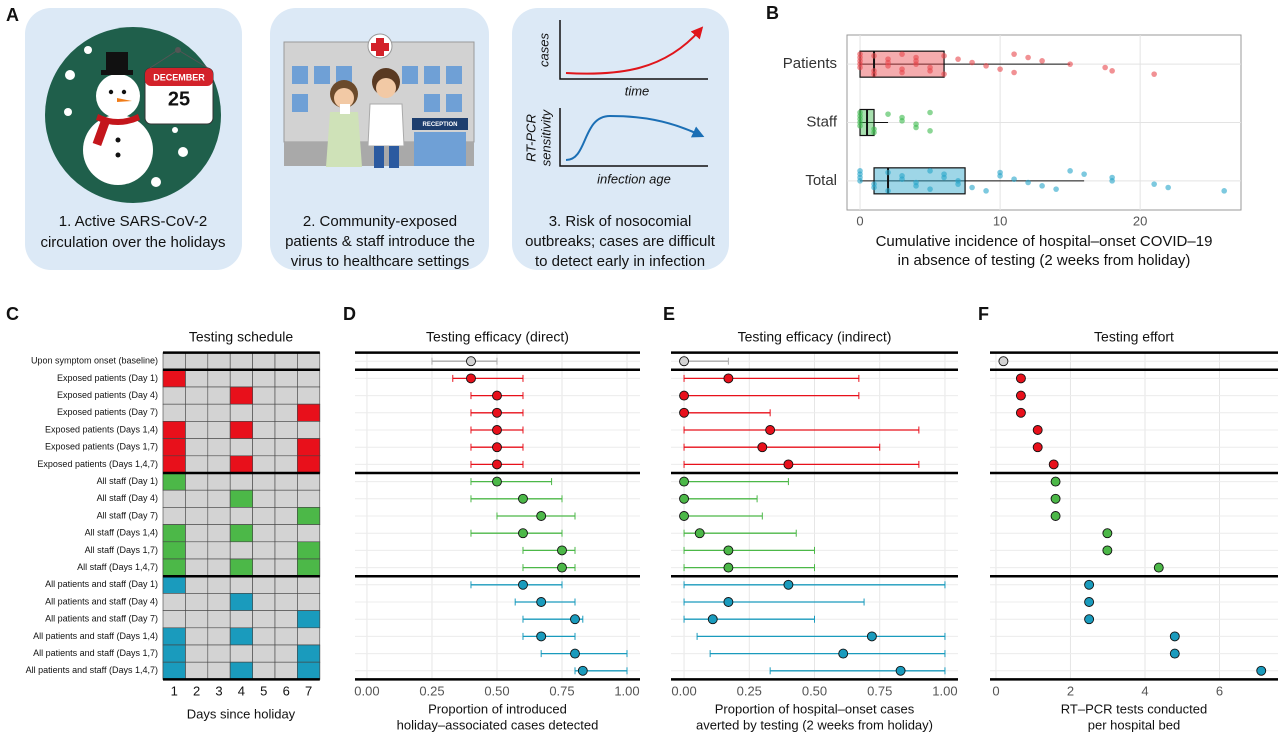  Describe the element at coordinates (380, 241) in the screenshot. I see `caption: patients & staff introduce the` at that location.